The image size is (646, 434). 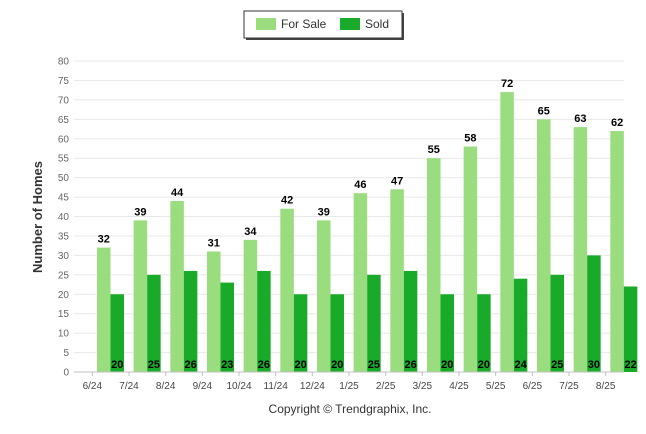 I want to click on x-tick-label: 2/25, so click(x=386, y=386).